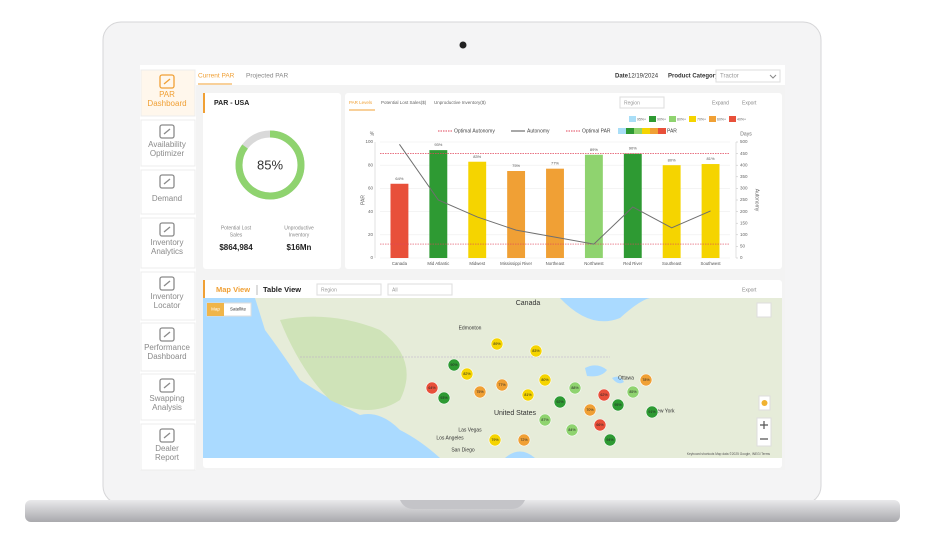 The image size is (925, 554). I want to click on marker-label: 85%, so click(633, 392).